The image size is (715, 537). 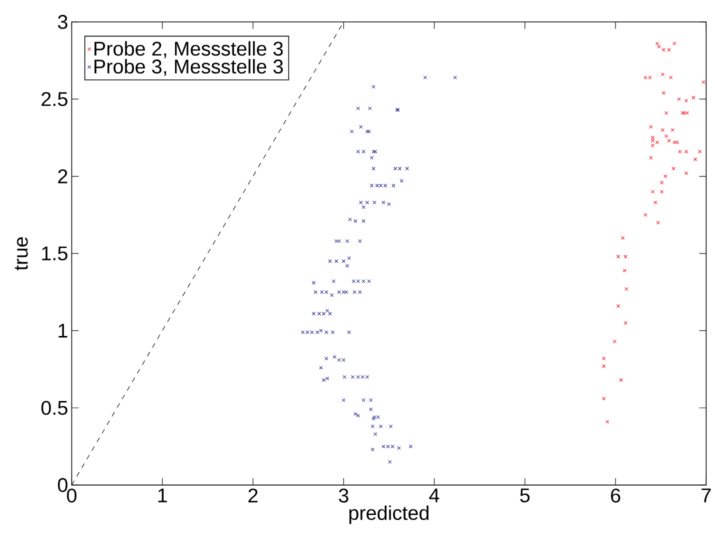 What do you see at coordinates (21, 253) in the screenshot?
I see `y-axis-title: true` at bounding box center [21, 253].